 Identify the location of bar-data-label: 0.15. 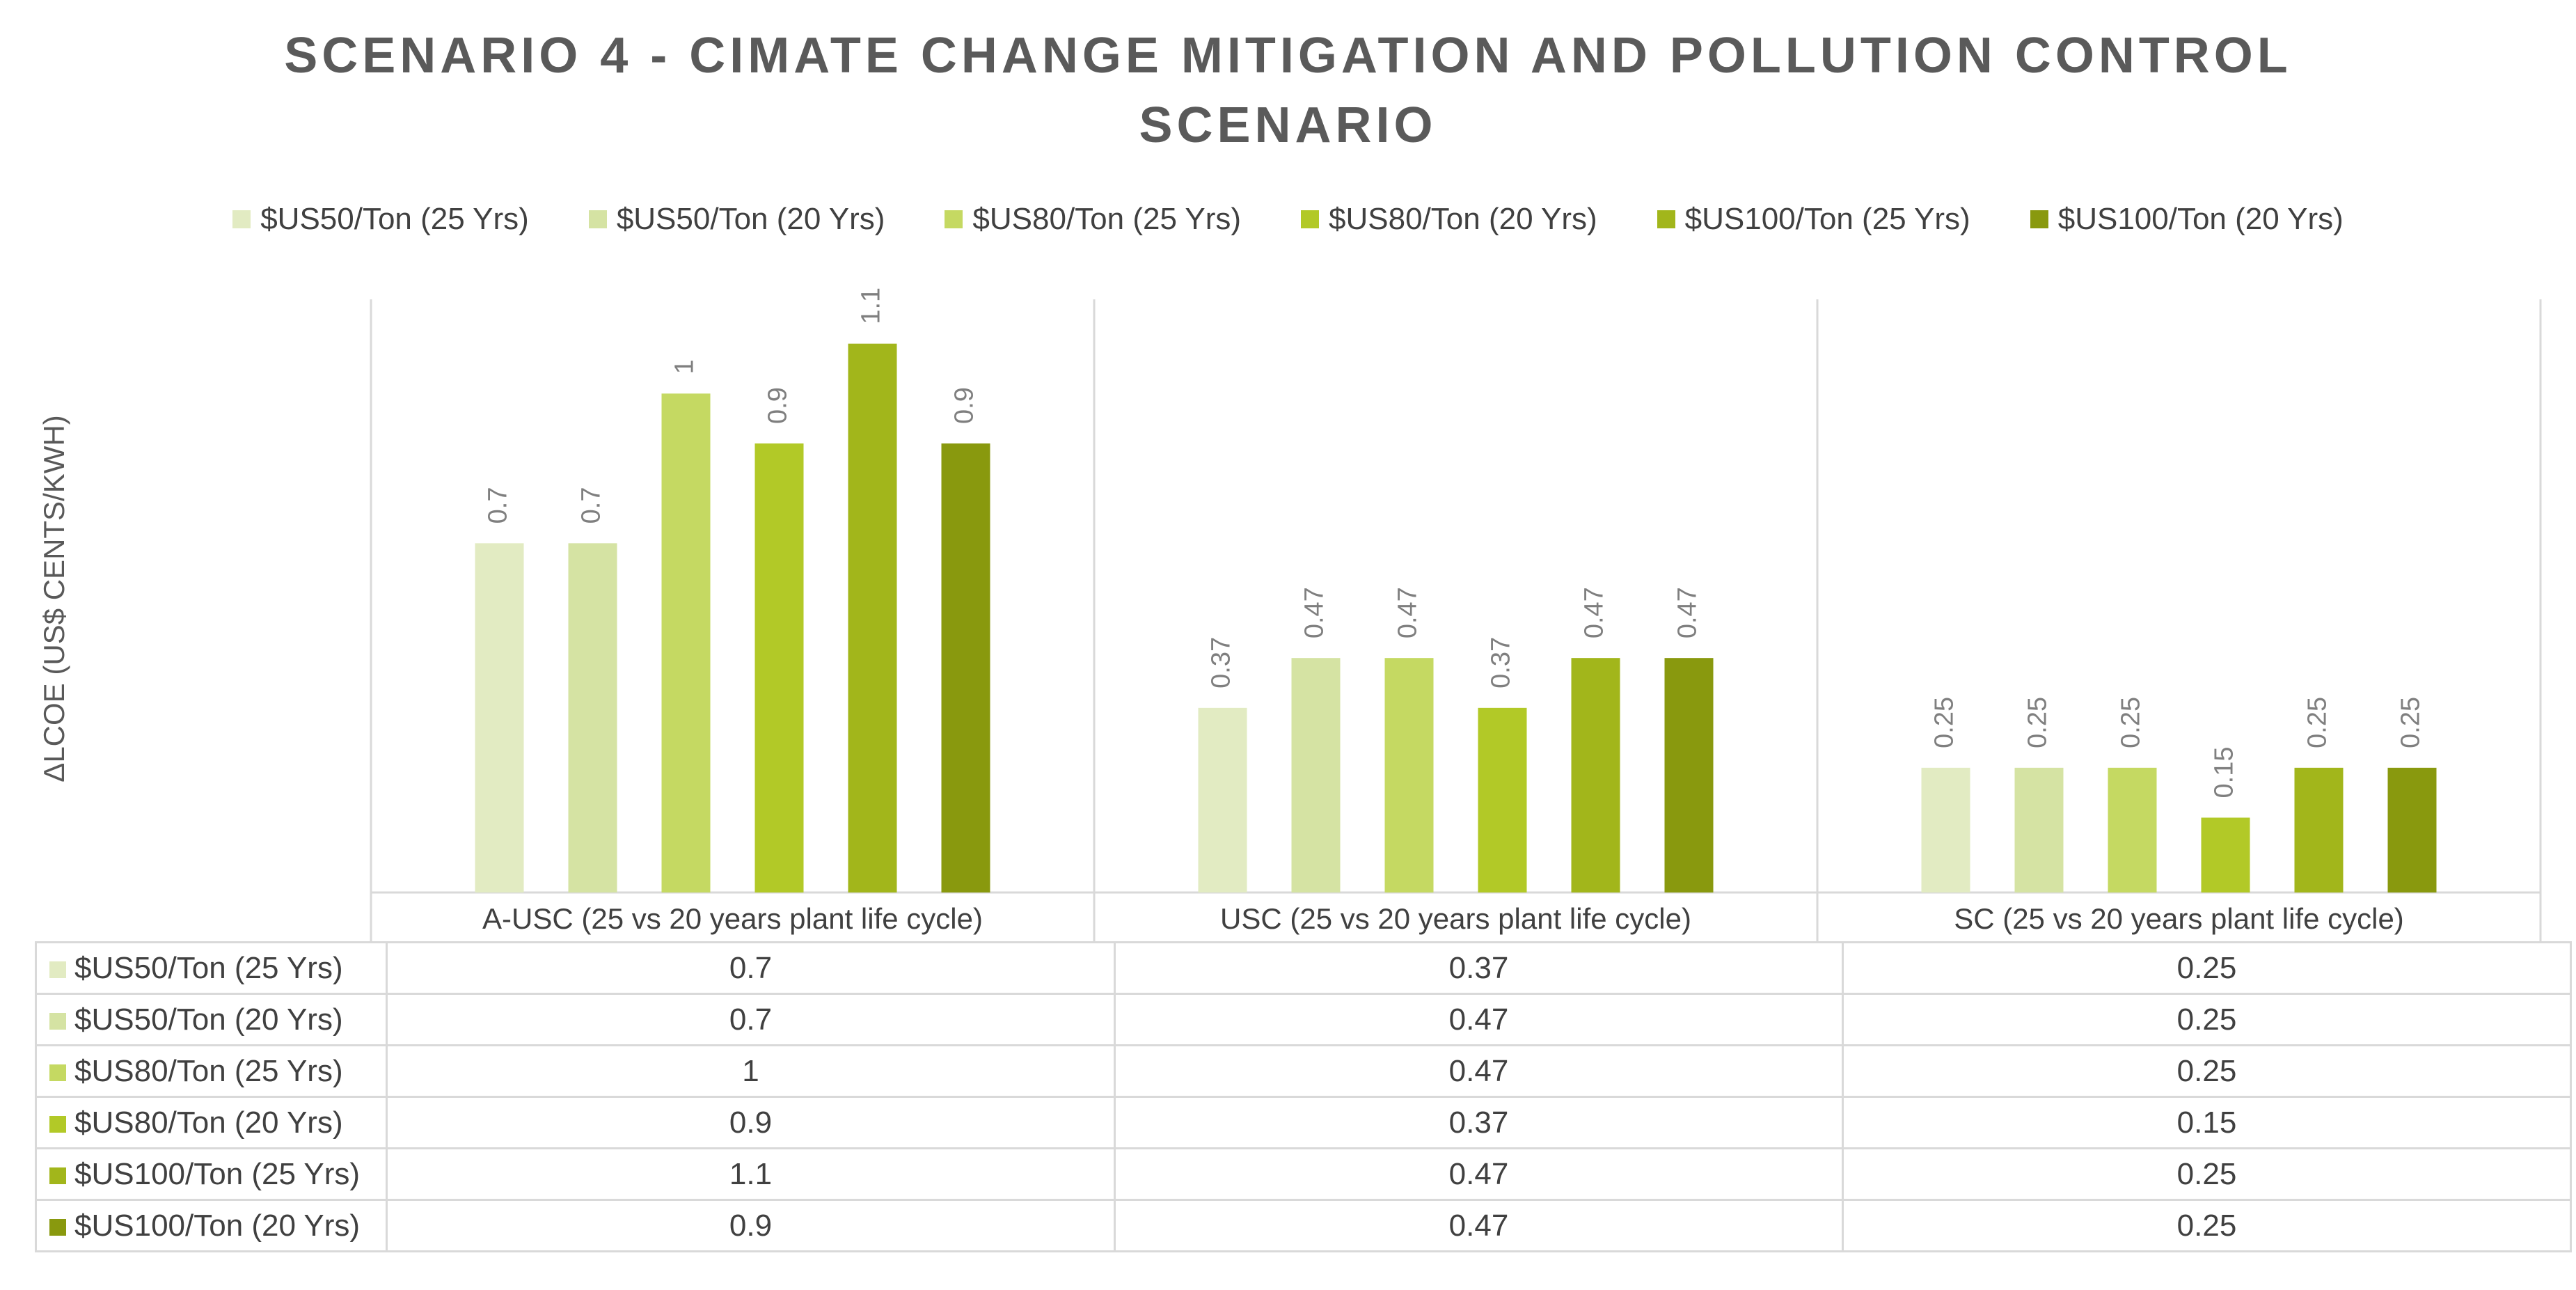
(2224, 773).